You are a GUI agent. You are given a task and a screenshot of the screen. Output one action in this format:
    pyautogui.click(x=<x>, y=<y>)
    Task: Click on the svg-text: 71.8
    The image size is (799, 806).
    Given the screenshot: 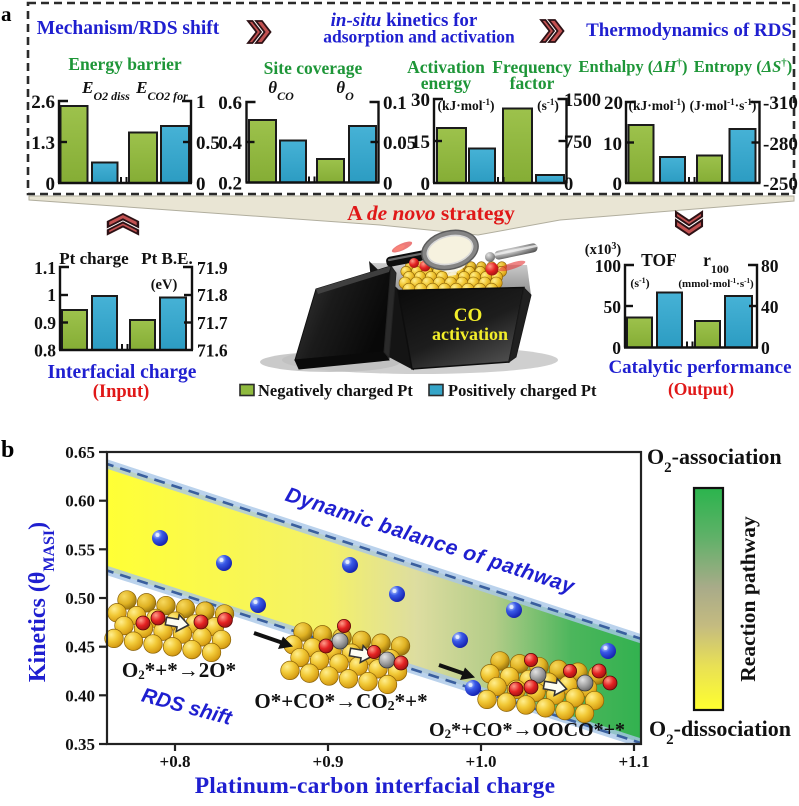 What is the action you would take?
    pyautogui.click(x=212, y=295)
    